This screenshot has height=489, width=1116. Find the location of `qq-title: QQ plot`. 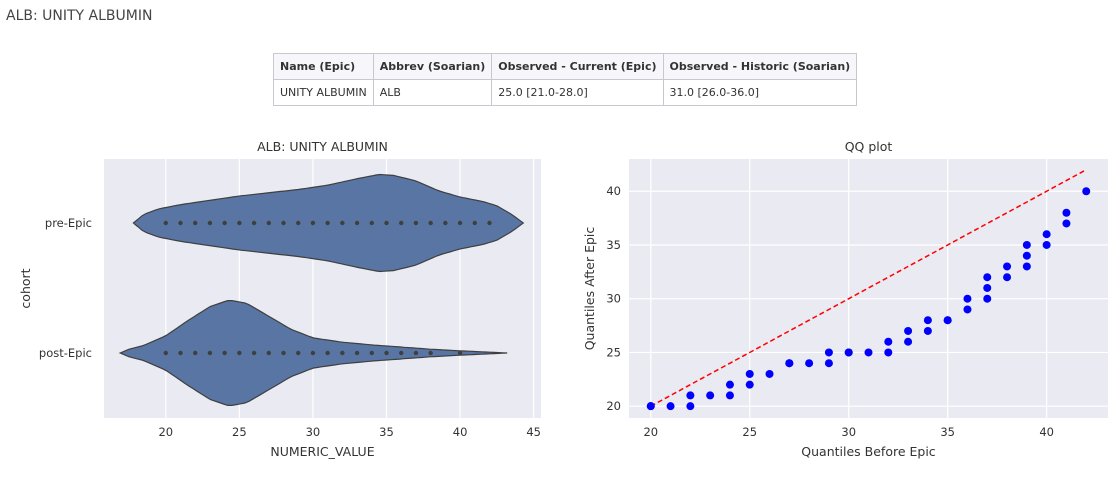

qq-title: QQ plot is located at coordinates (869, 146).